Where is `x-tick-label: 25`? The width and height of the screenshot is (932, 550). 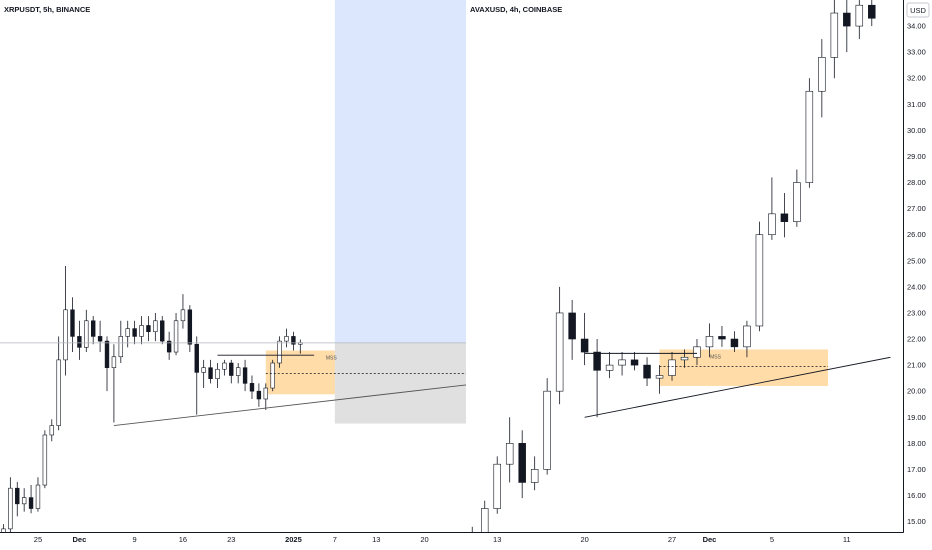 x-tick-label: 25 is located at coordinates (38, 539).